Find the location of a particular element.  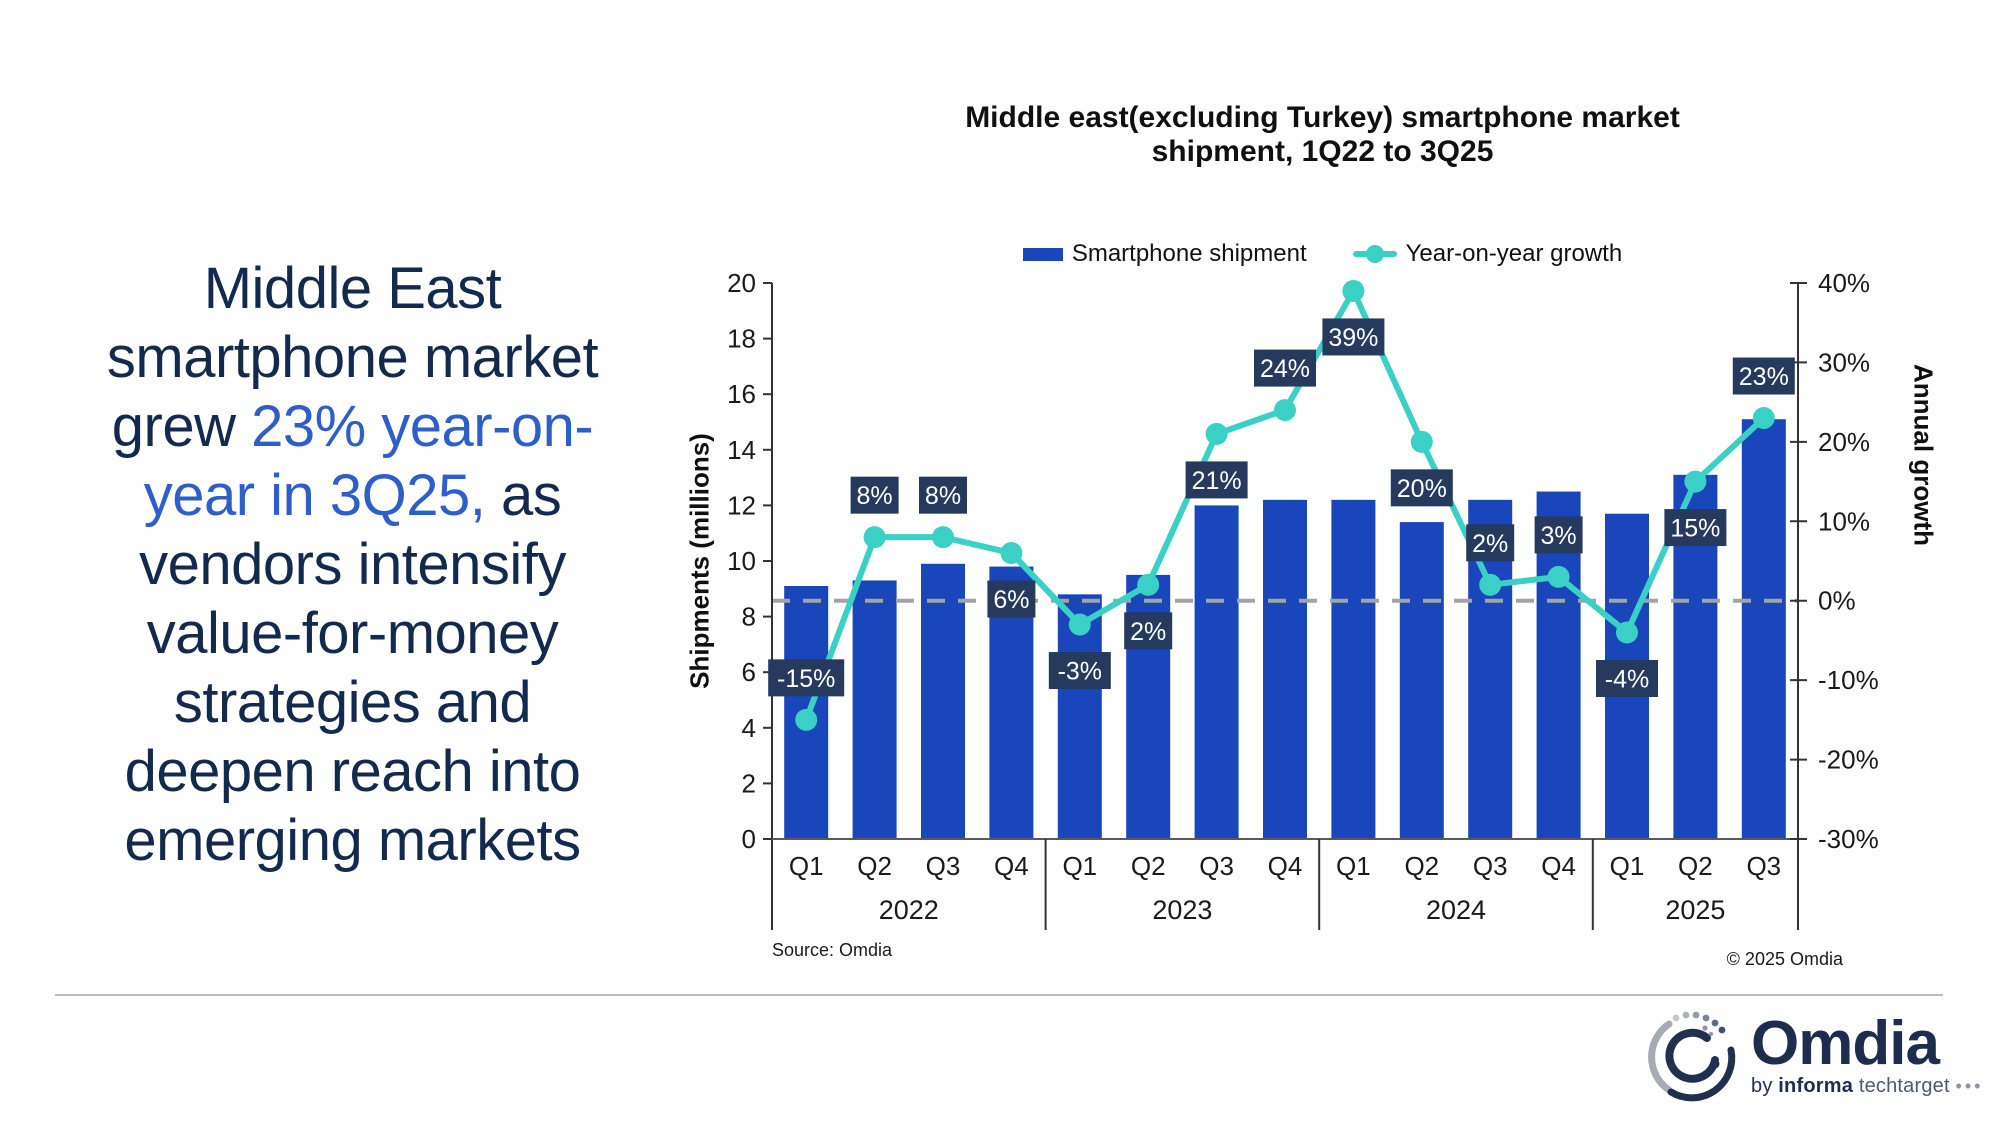

left-axis-tick-label: 6 is located at coordinates (749, 672).